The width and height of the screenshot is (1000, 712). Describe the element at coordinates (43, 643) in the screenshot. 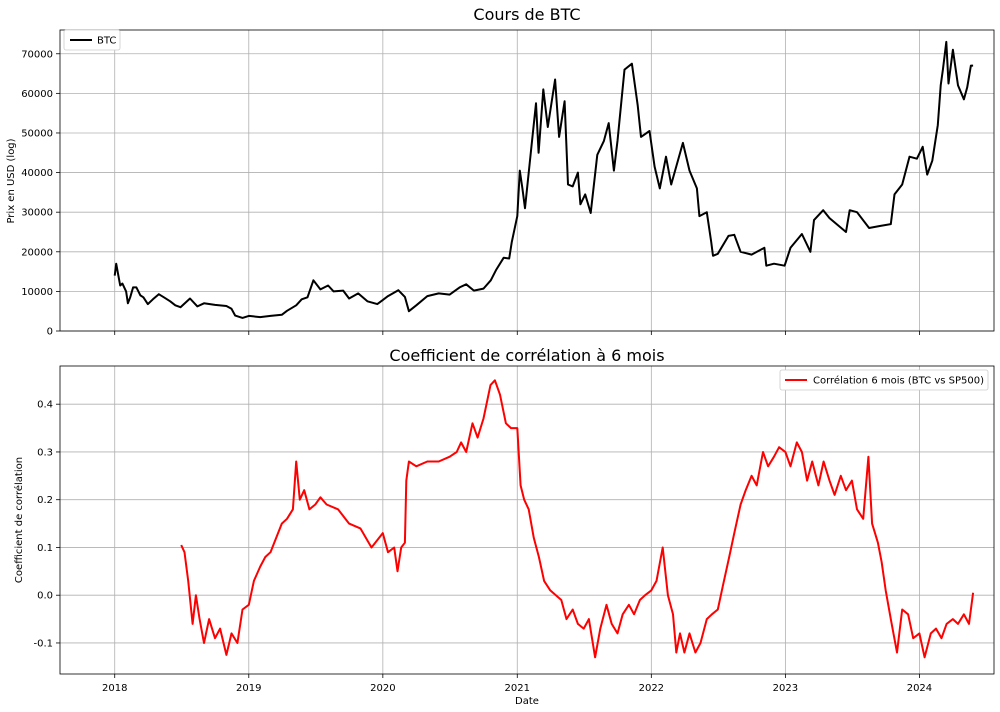

I see `y-tick-label: -0.1` at that location.